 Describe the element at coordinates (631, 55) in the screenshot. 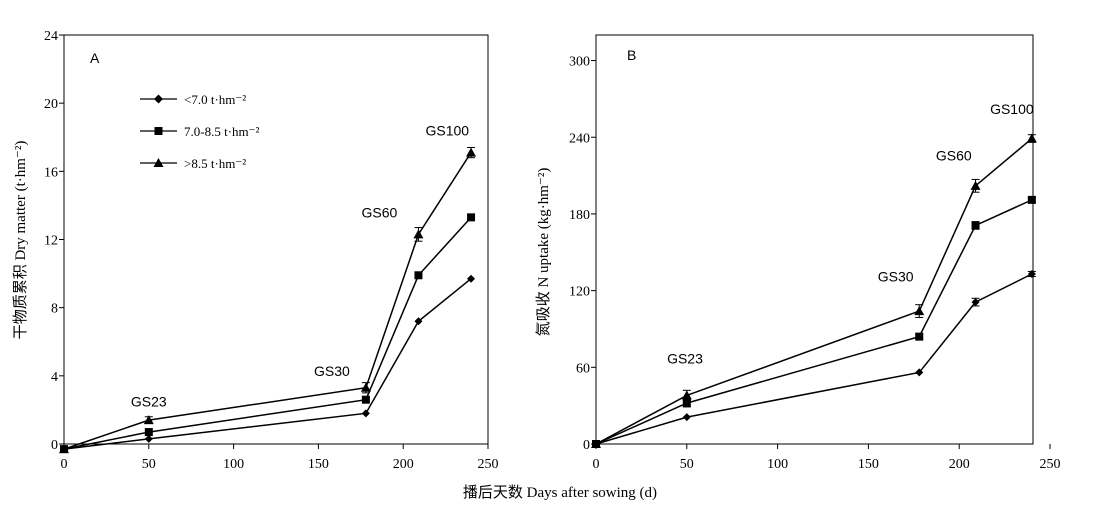

I see `panel-b-letter: B` at that location.